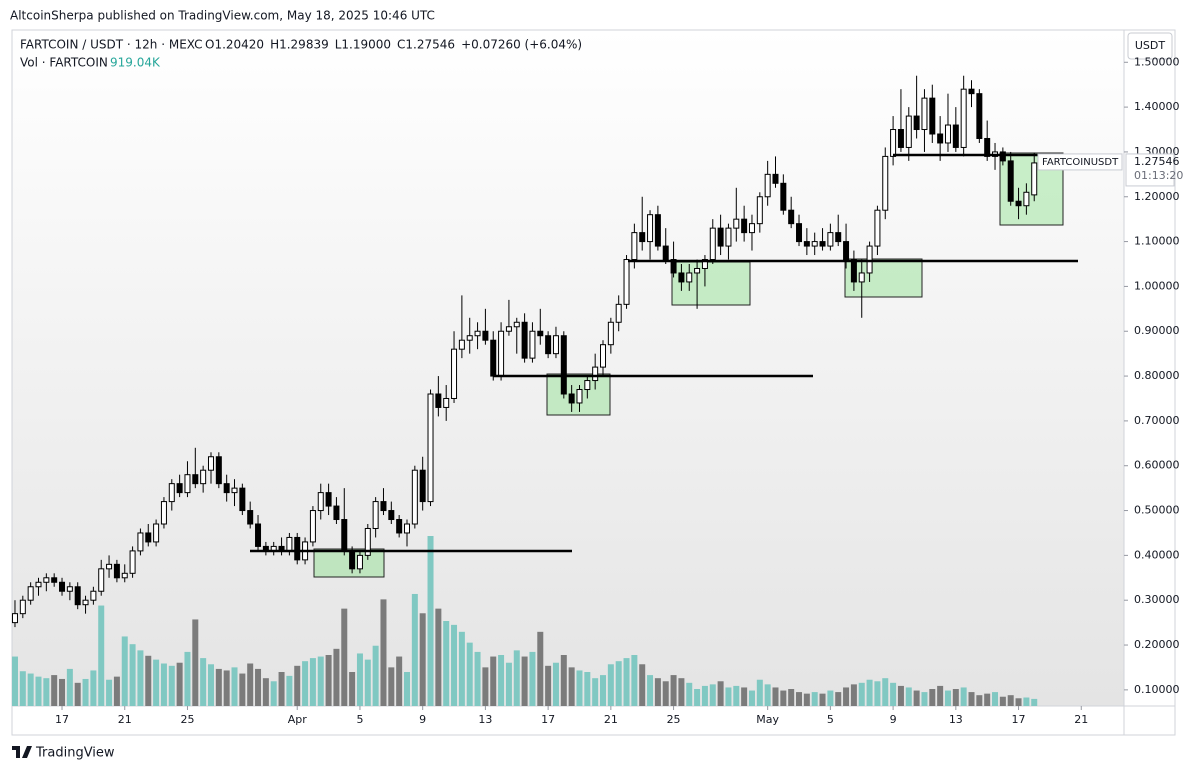 This screenshot has height=772, width=1200. I want to click on ohlc-value: H1.29839, so click(299, 45).